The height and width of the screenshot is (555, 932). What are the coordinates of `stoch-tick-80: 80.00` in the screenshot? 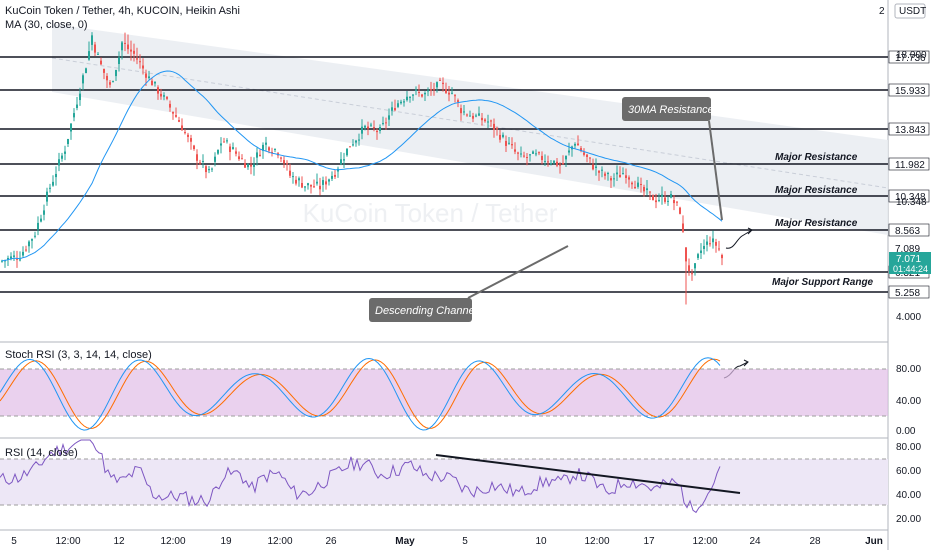 It's located at (908, 369).